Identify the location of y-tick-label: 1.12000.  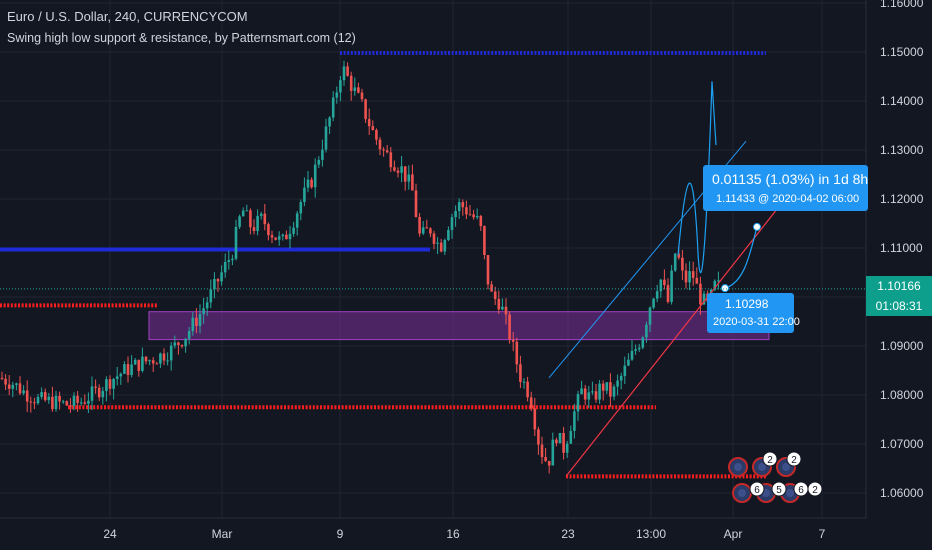
(902, 199).